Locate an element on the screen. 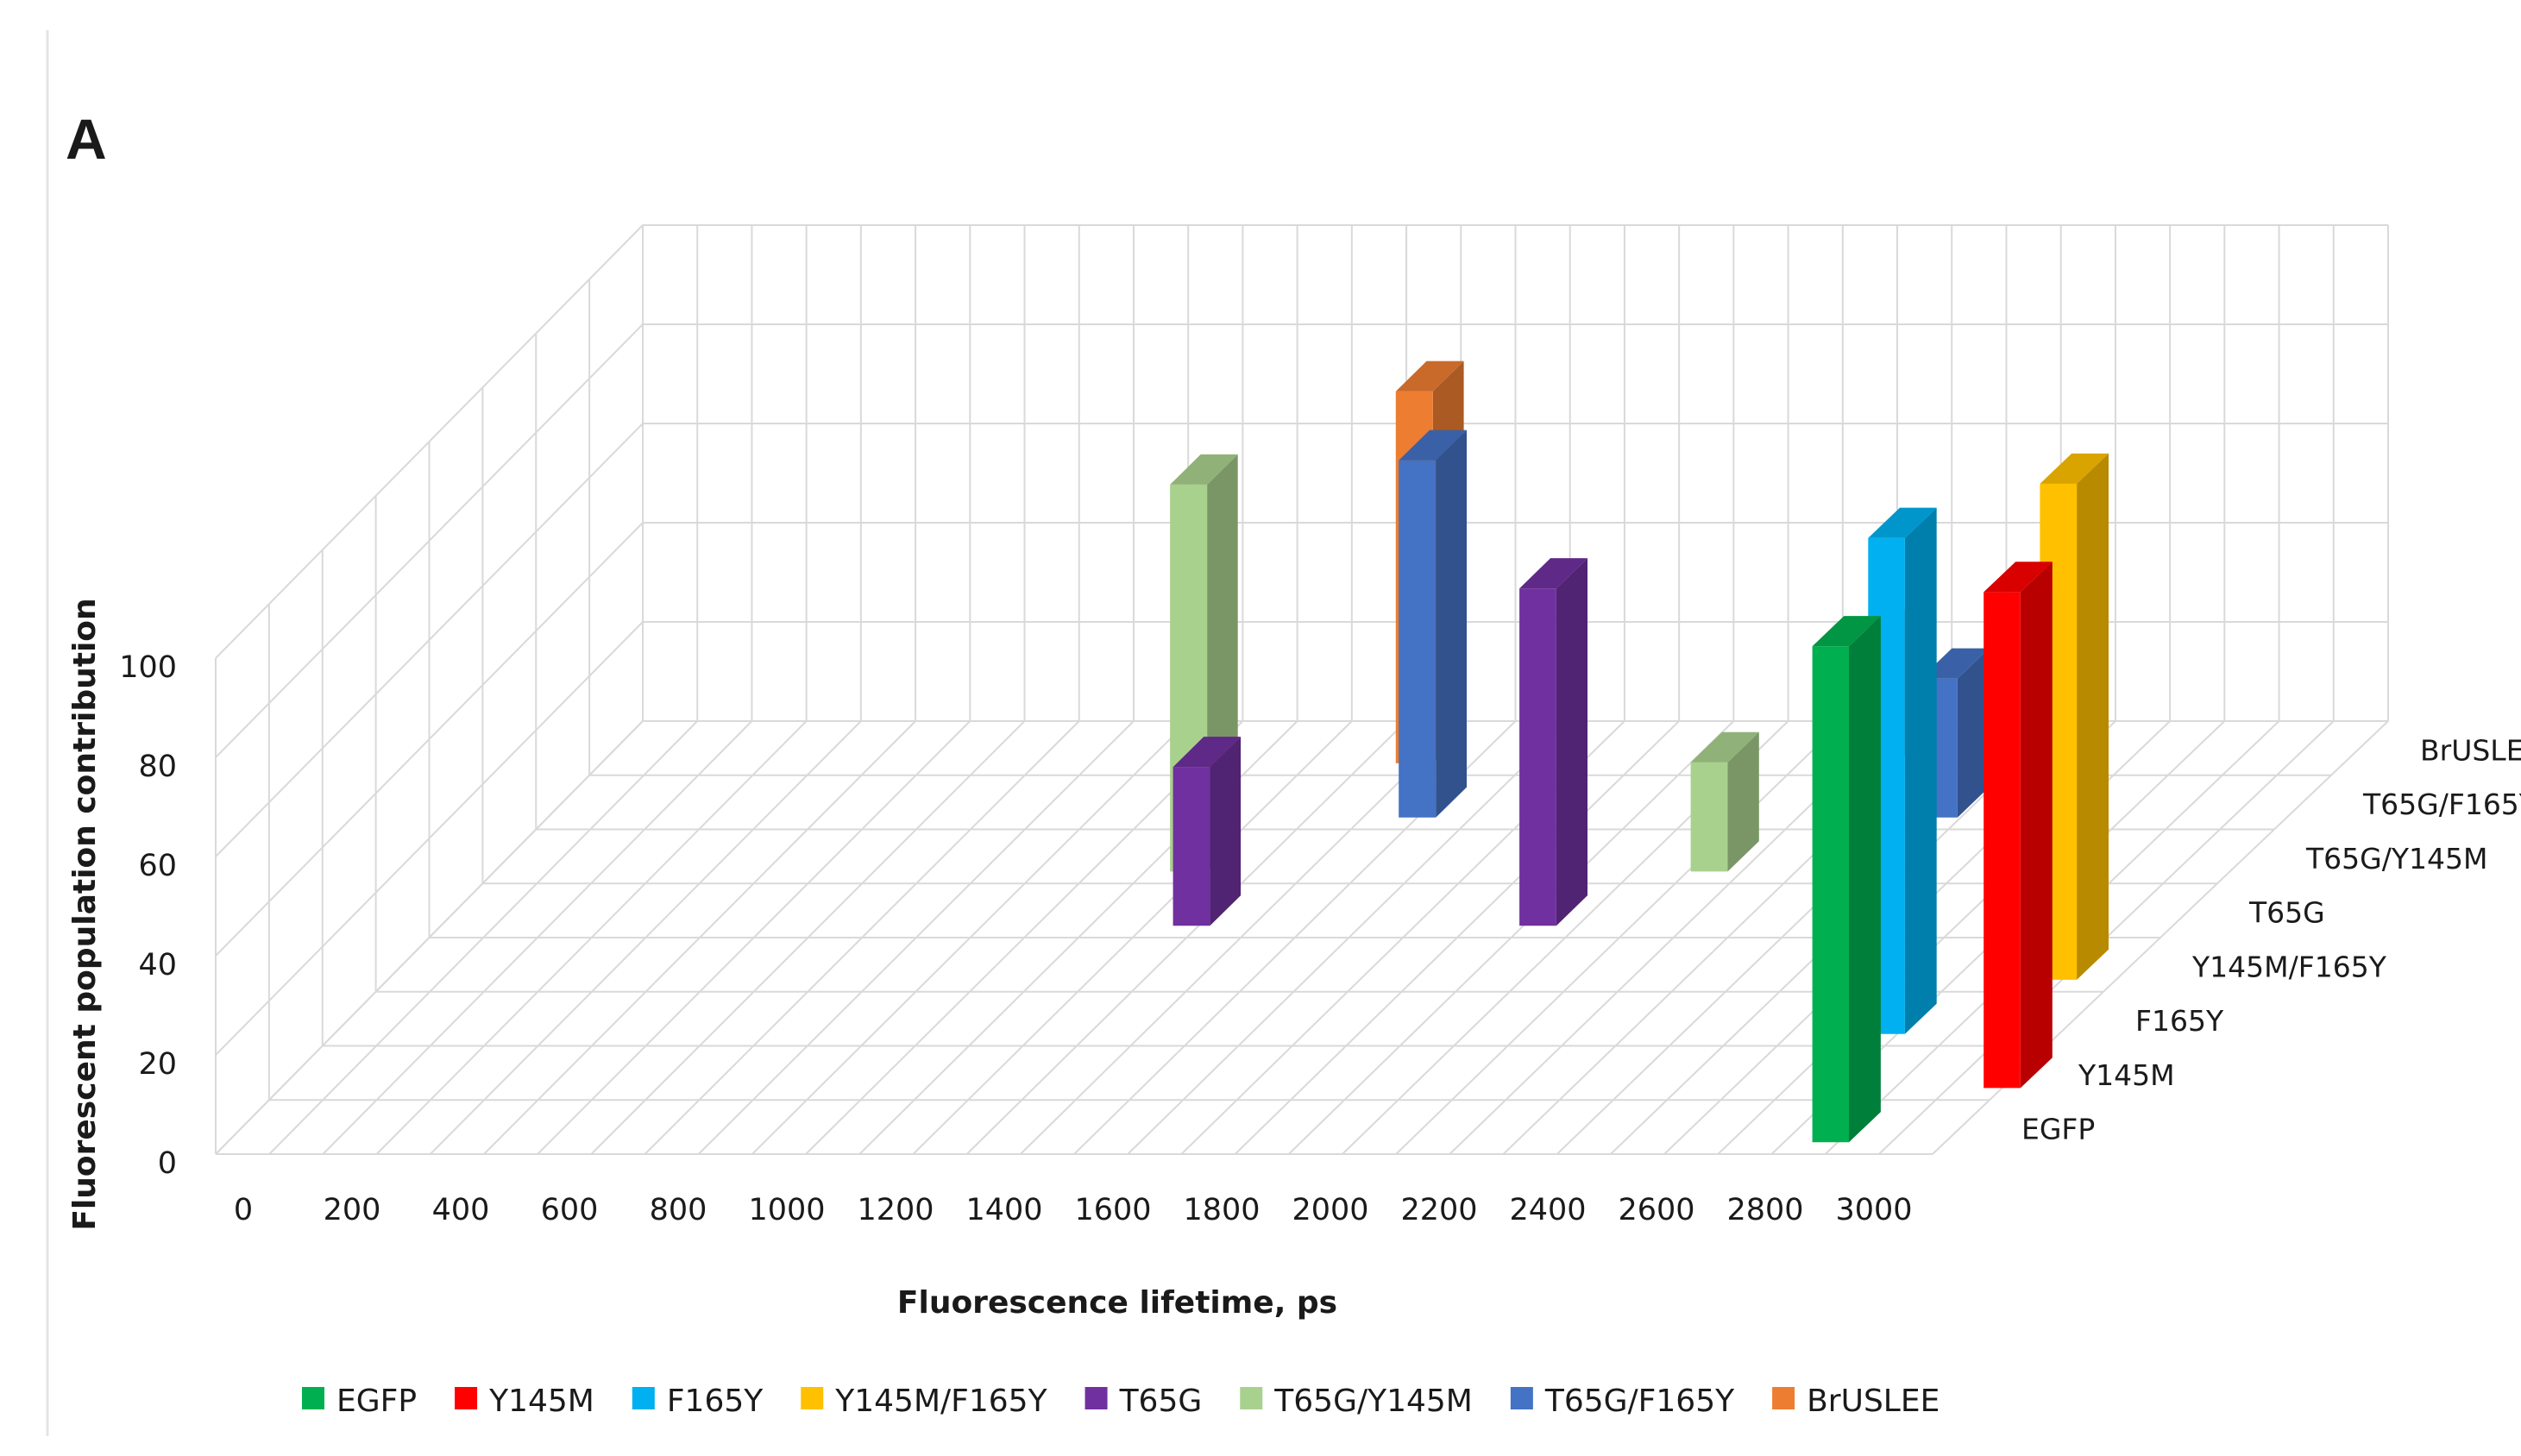 The image size is (2521, 1456). legend-label: F165Y is located at coordinates (715, 1402).